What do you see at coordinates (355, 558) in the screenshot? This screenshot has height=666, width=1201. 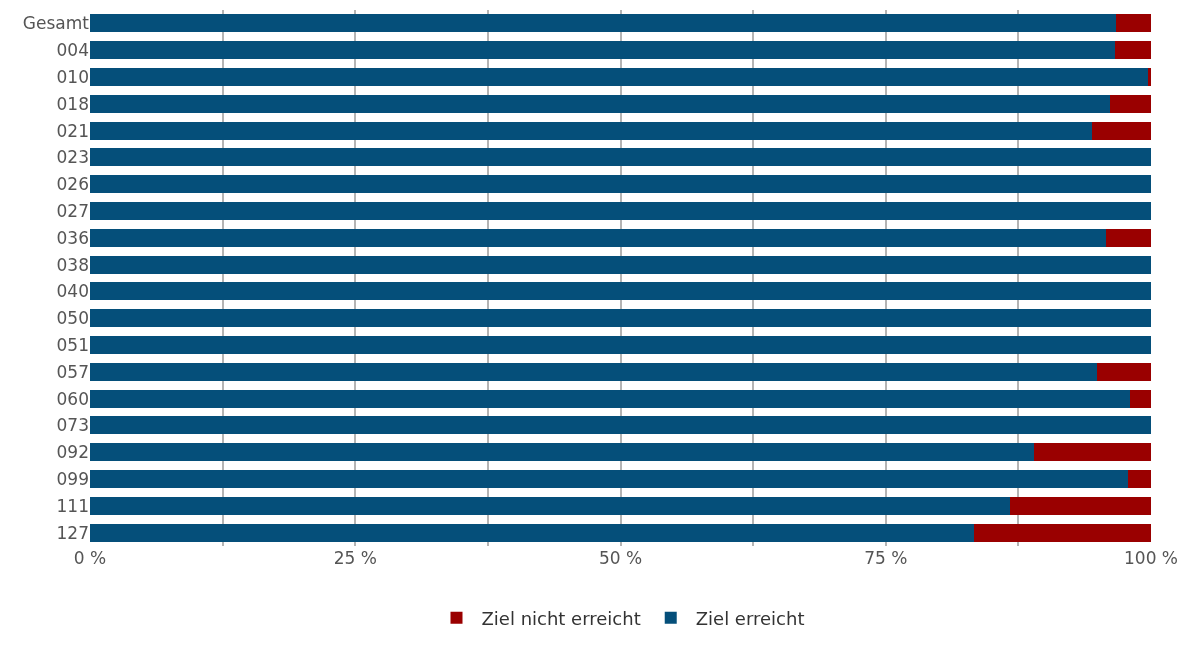 I see `x-tick-label: 25 %` at bounding box center [355, 558].